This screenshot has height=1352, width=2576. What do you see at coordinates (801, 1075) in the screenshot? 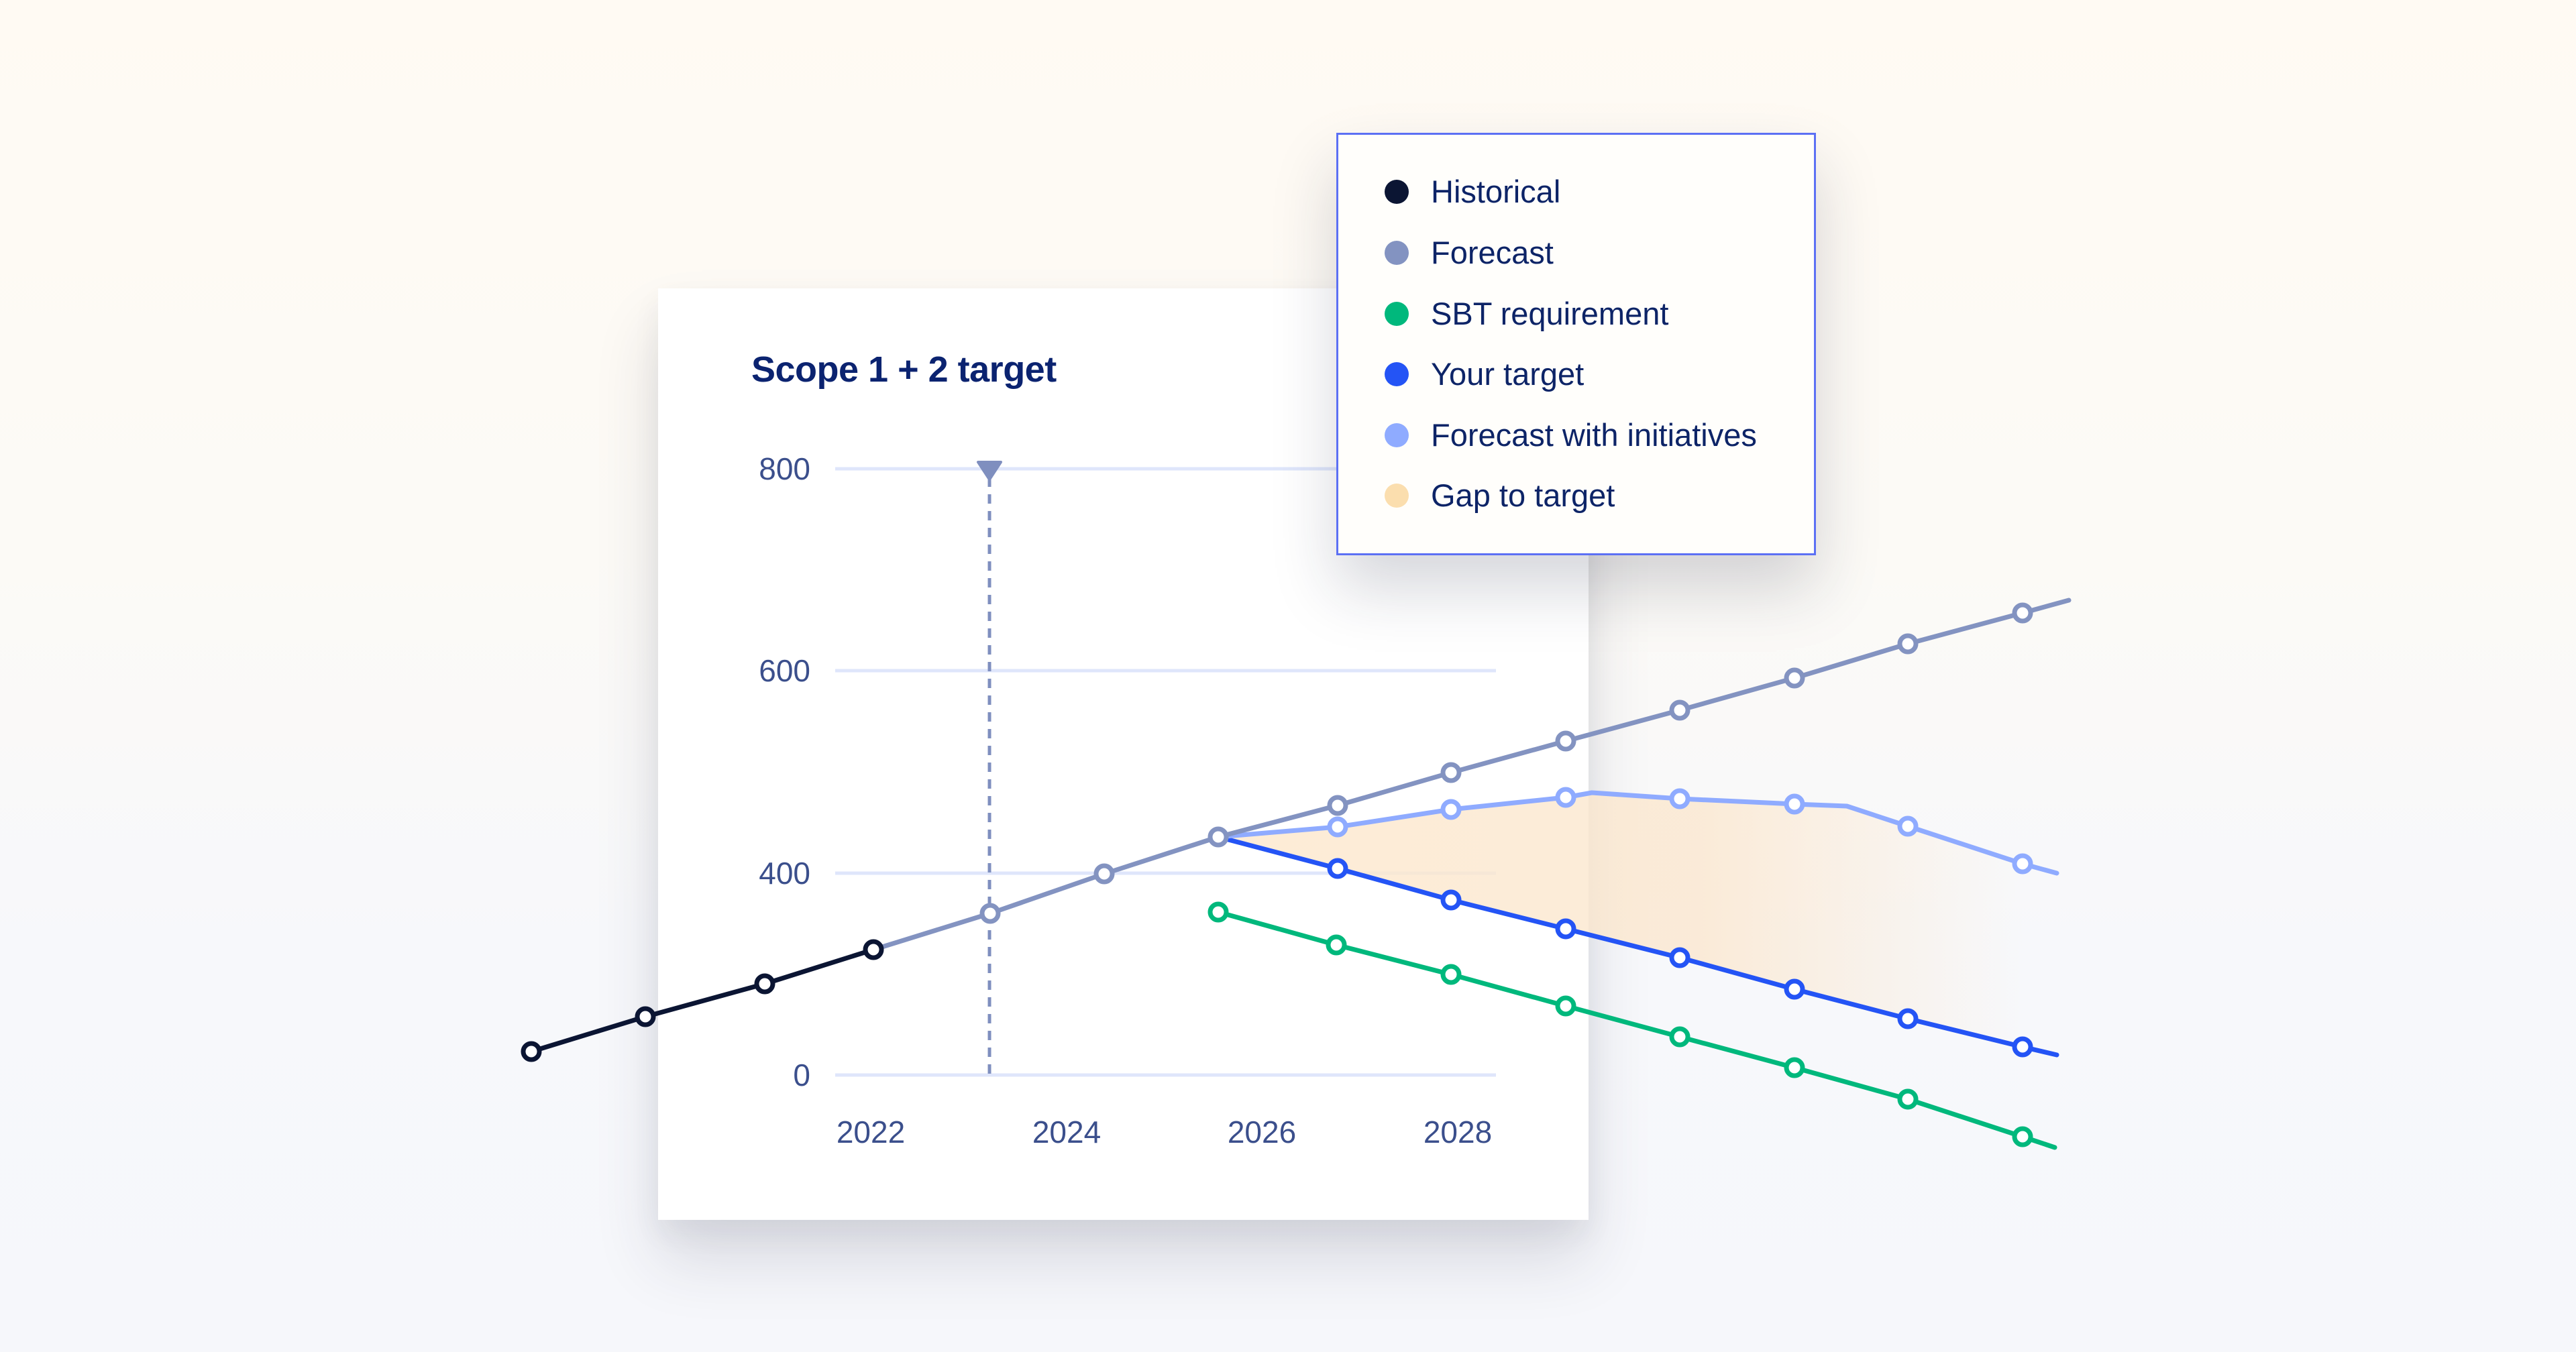
I see `y-tick-0: 0` at bounding box center [801, 1075].